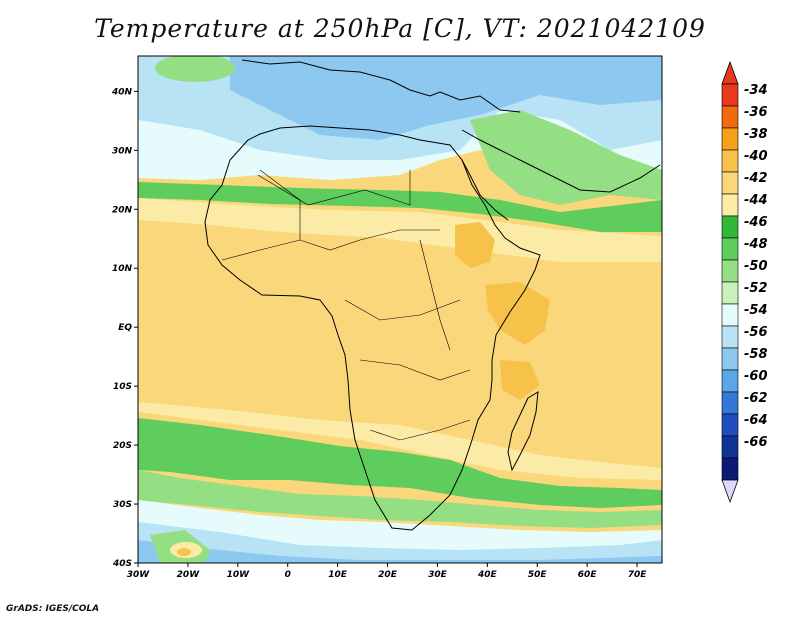 The height and width of the screenshot is (618, 800). Describe the element at coordinates (122, 564) in the screenshot. I see `lat-label: 40S` at that location.